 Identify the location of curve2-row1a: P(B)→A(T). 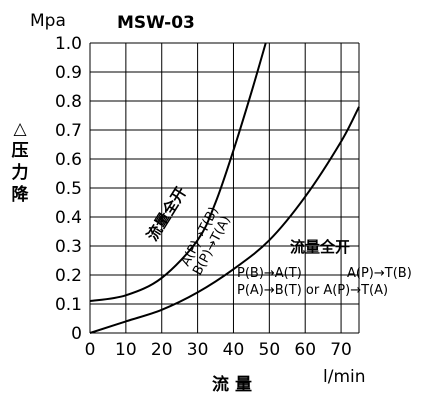
(269, 273).